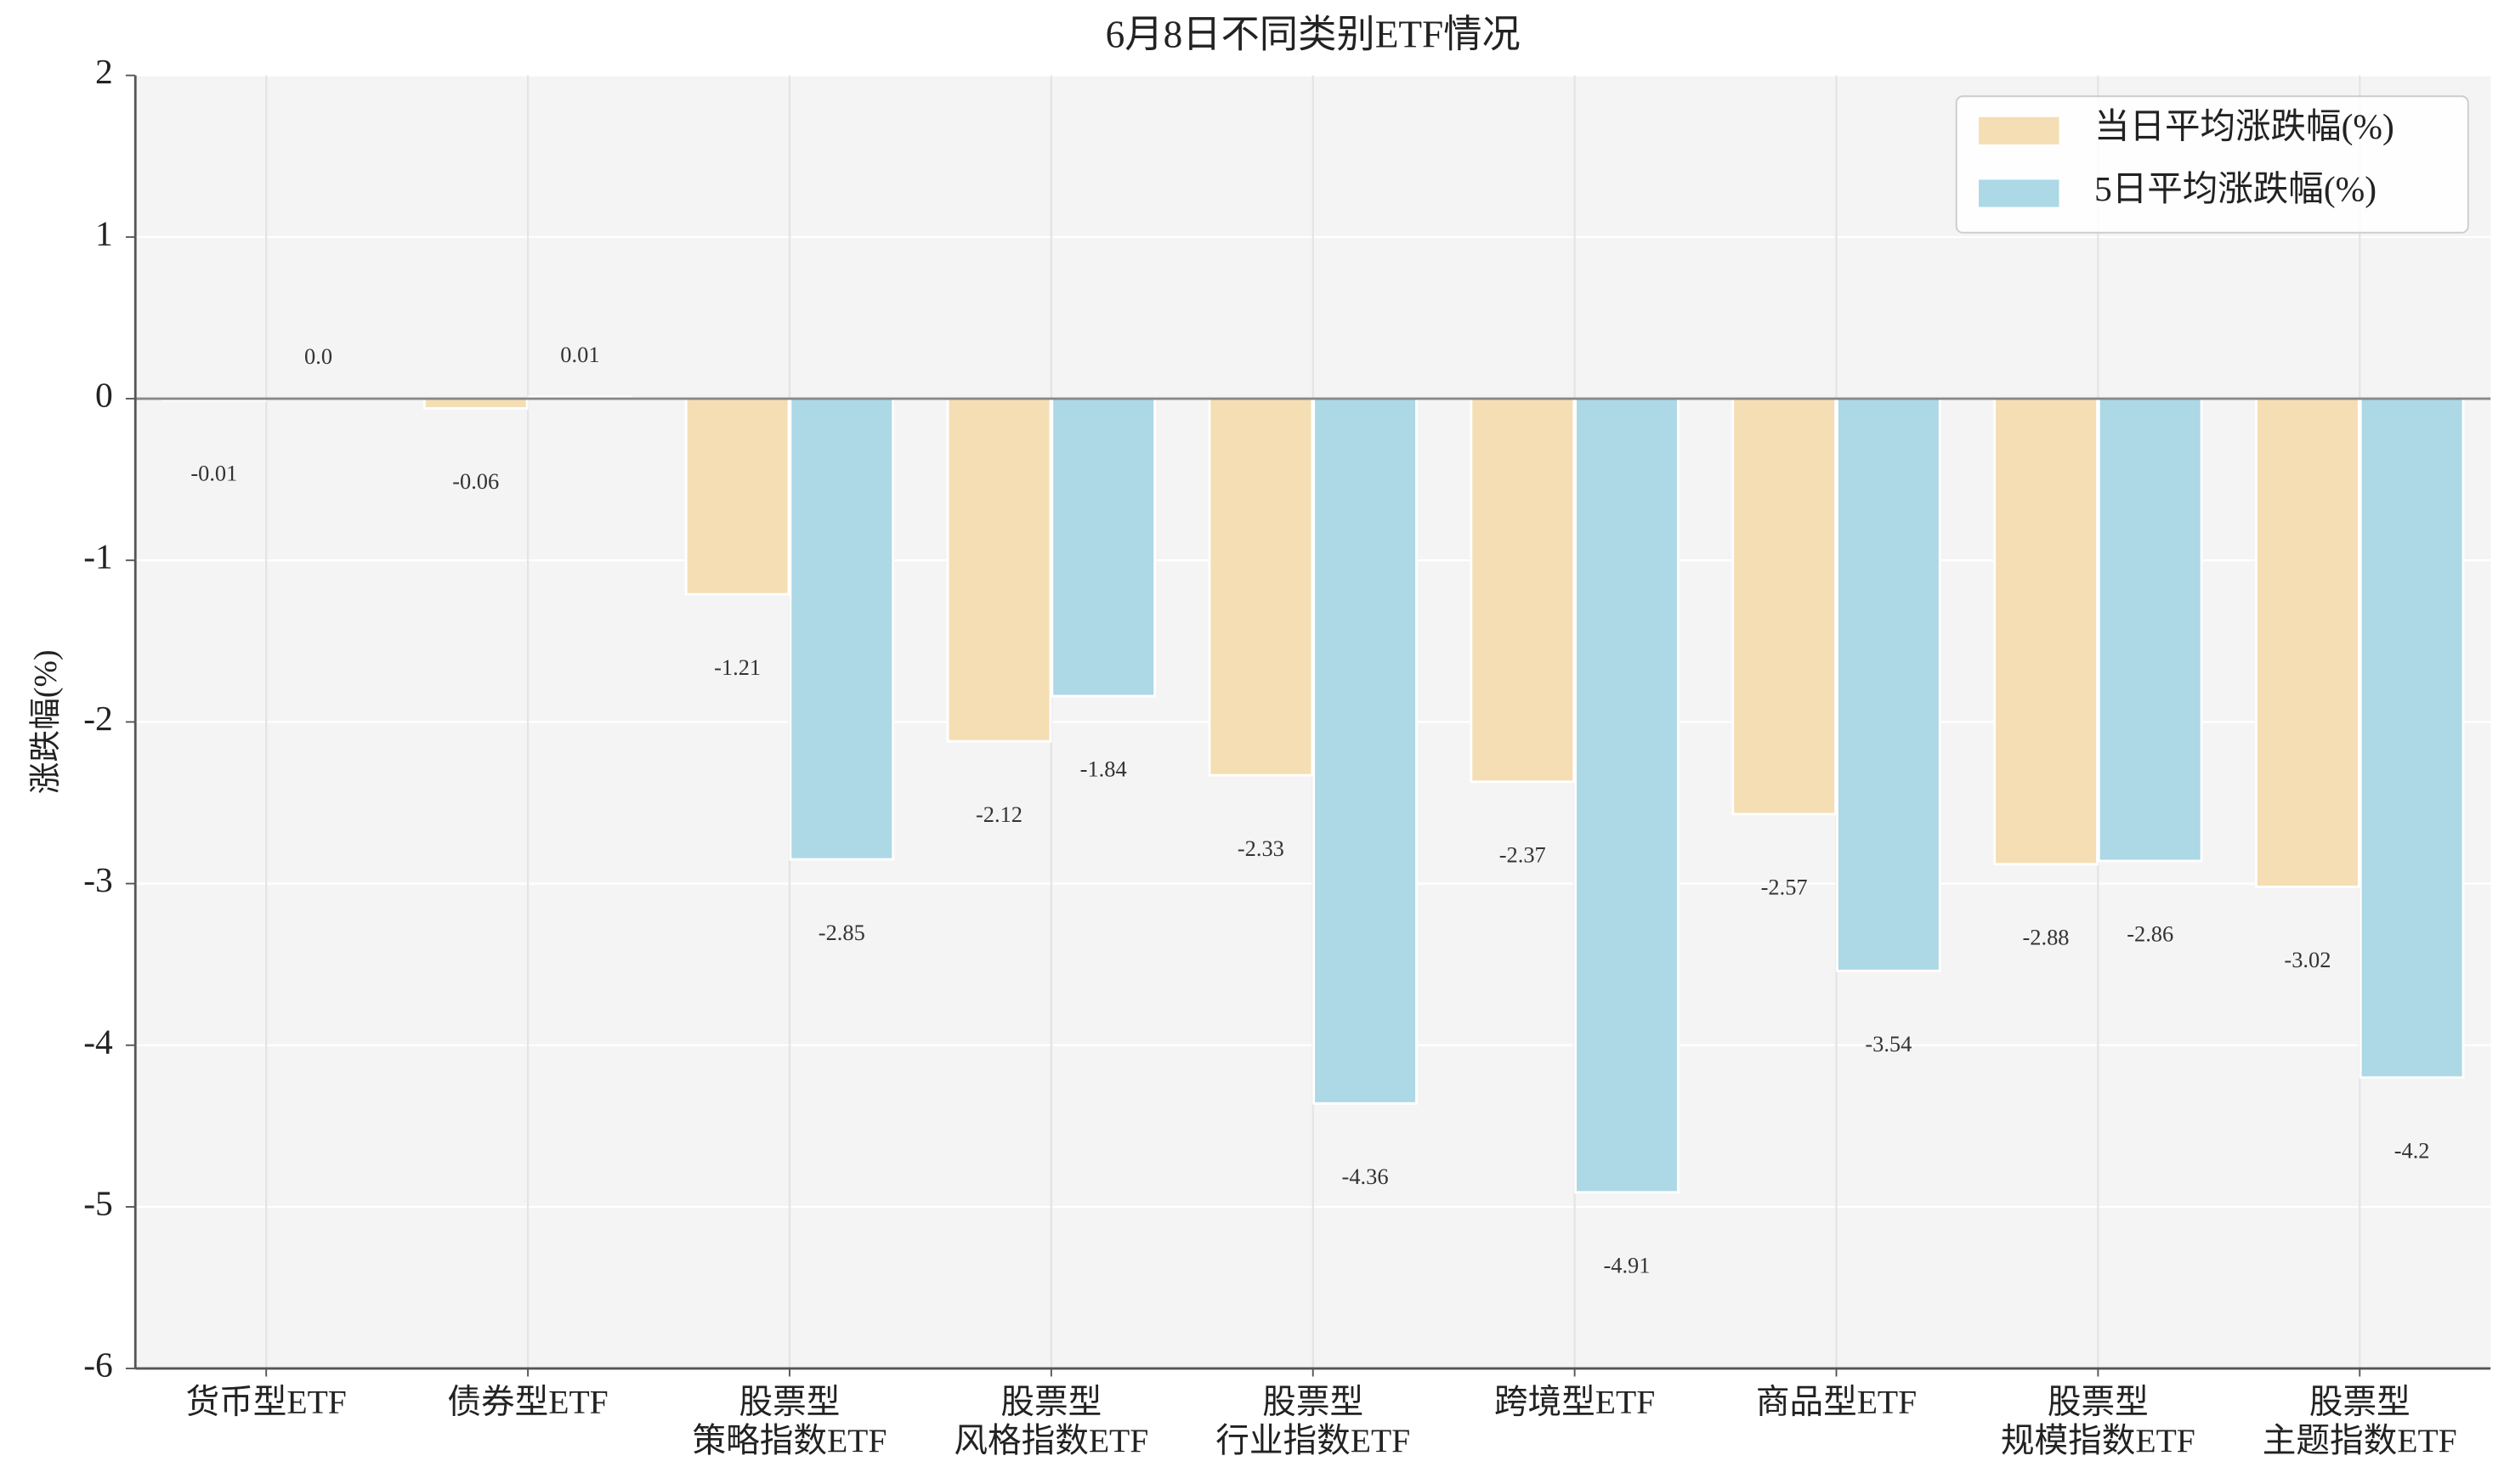  Describe the element at coordinates (790, 1421) in the screenshot. I see `x-tick-label: 股票型策略指数ETF` at that location.